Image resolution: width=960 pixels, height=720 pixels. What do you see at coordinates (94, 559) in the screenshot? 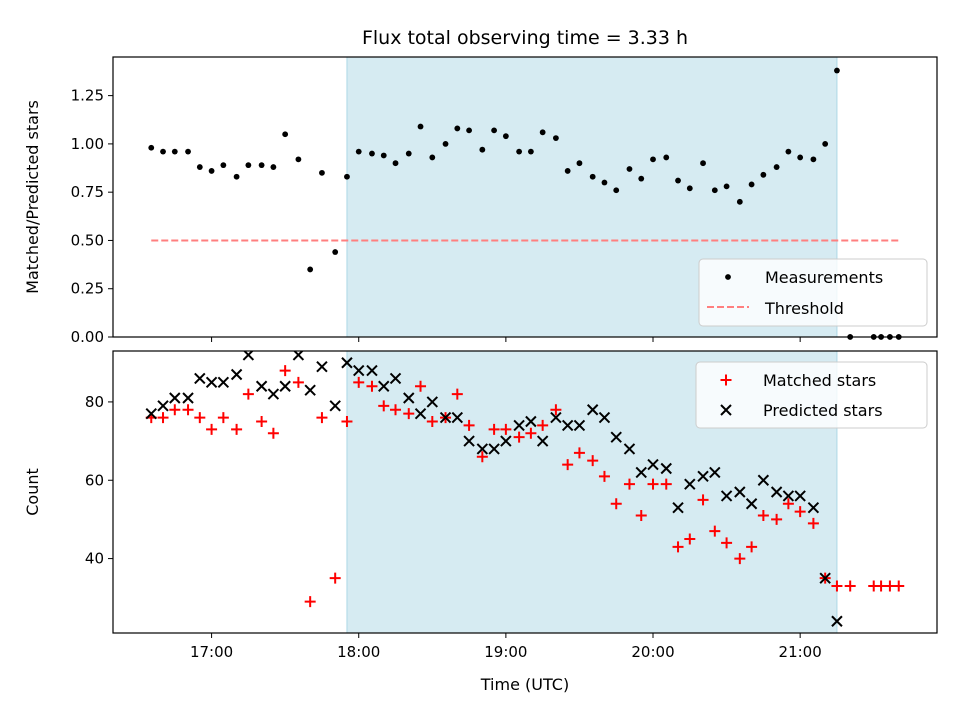
I see `y-tick-label: 40` at bounding box center [94, 559].